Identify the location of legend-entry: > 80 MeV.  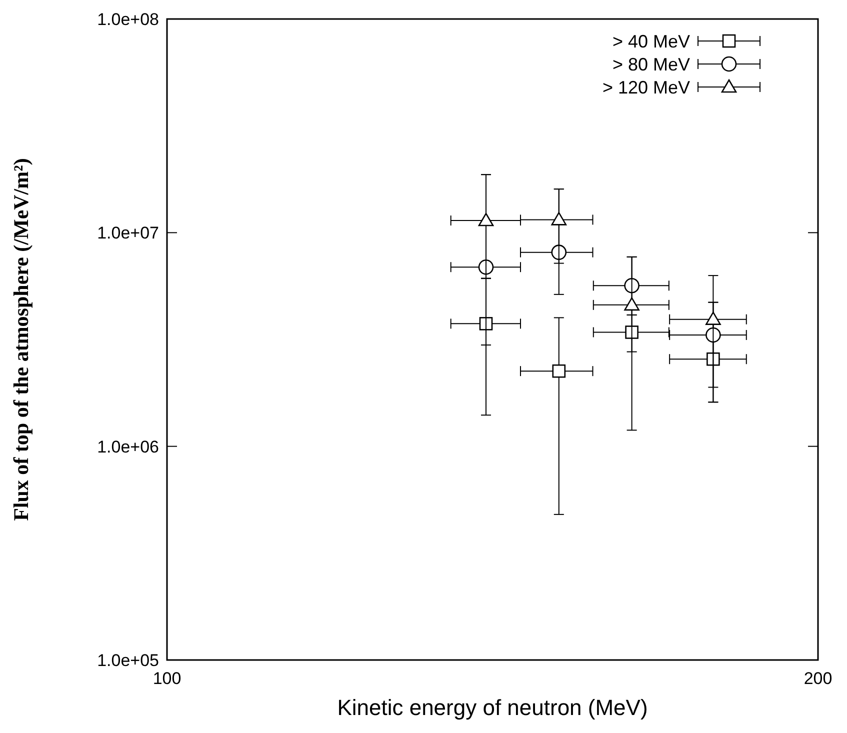
(686, 64).